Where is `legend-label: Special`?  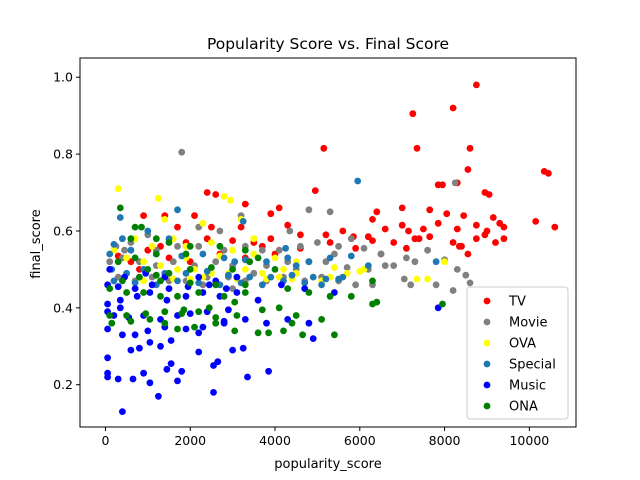
legend-label: Special is located at coordinates (532, 365).